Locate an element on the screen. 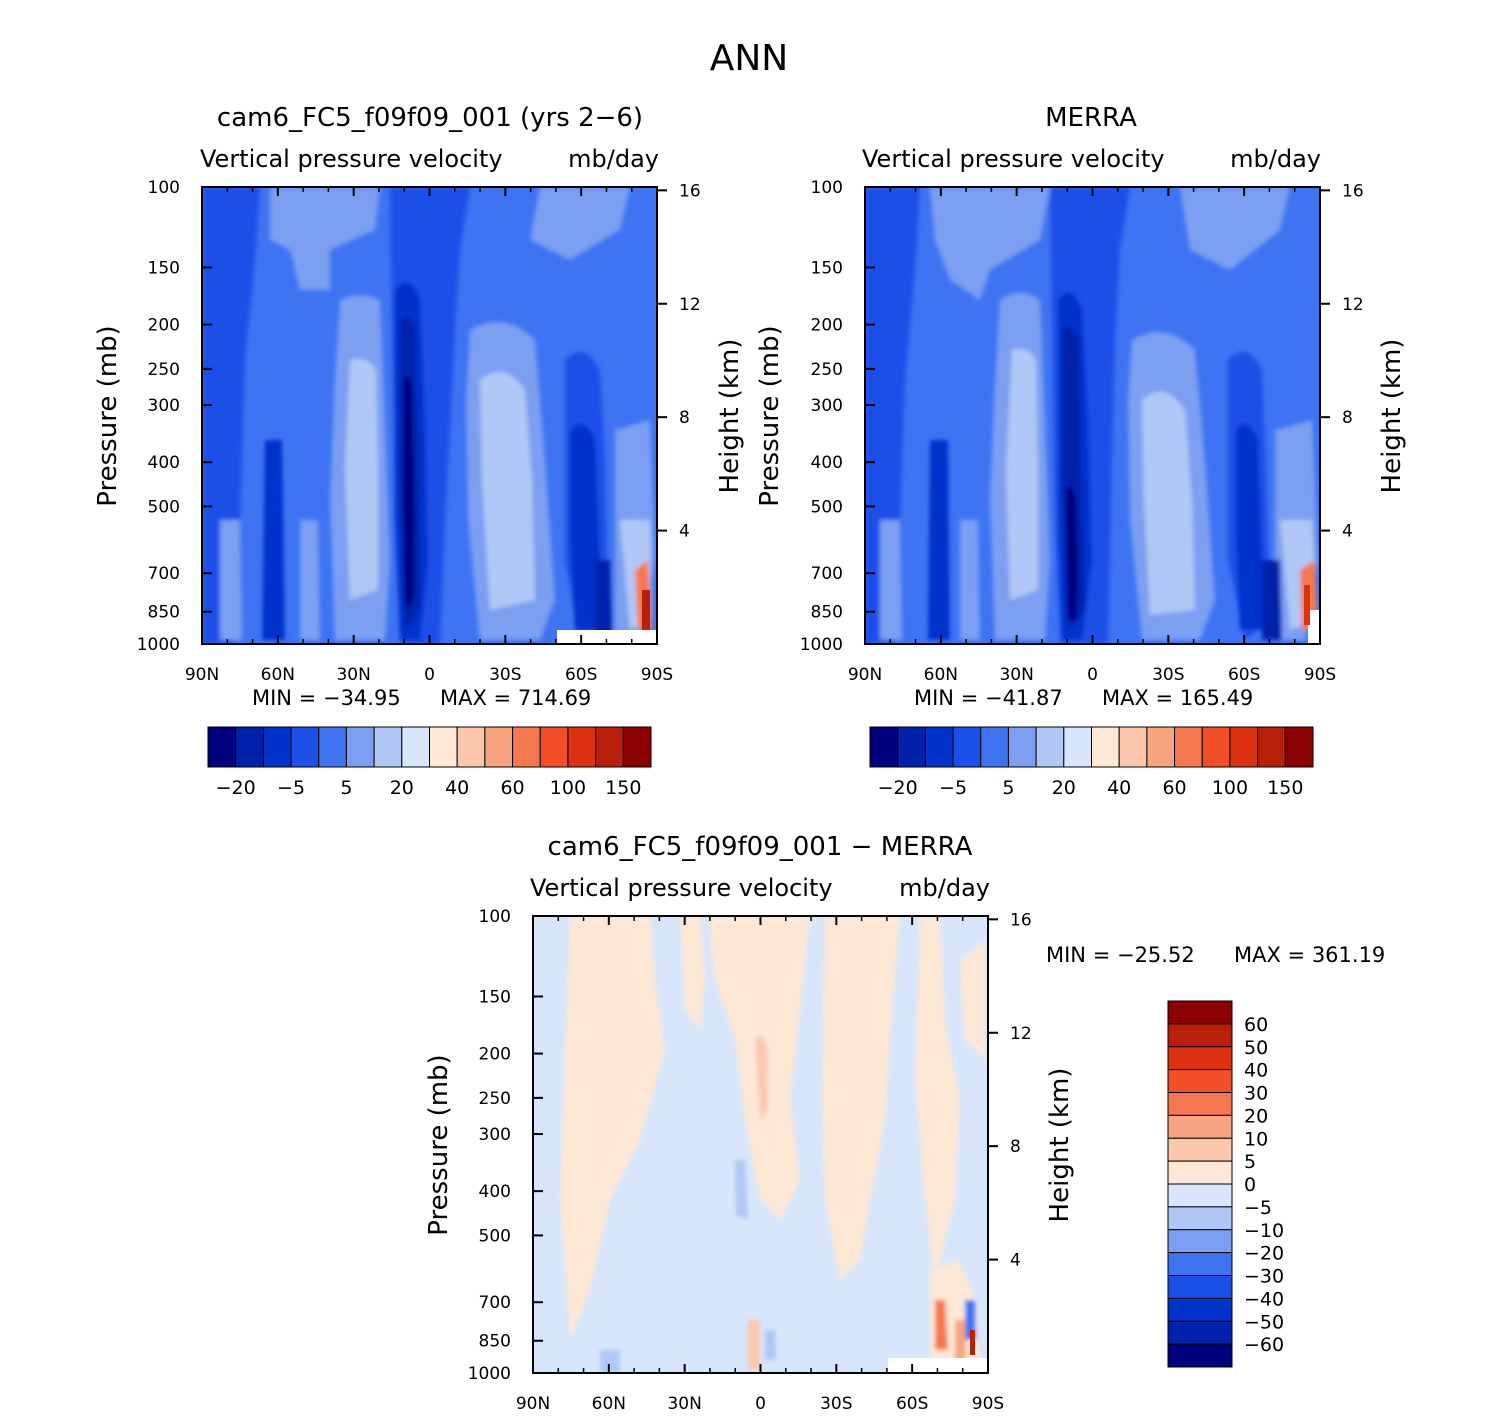  panel-merra-y2tick-label: 12 is located at coordinates (1353, 305).